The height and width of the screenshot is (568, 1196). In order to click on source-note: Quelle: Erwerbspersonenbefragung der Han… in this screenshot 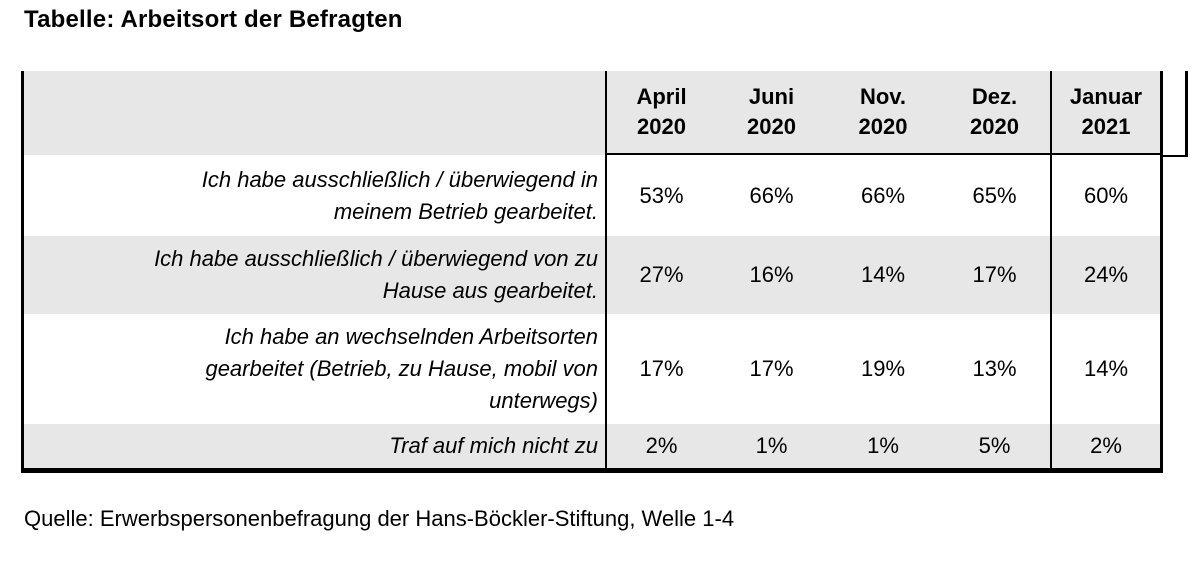, I will do `click(379, 518)`.